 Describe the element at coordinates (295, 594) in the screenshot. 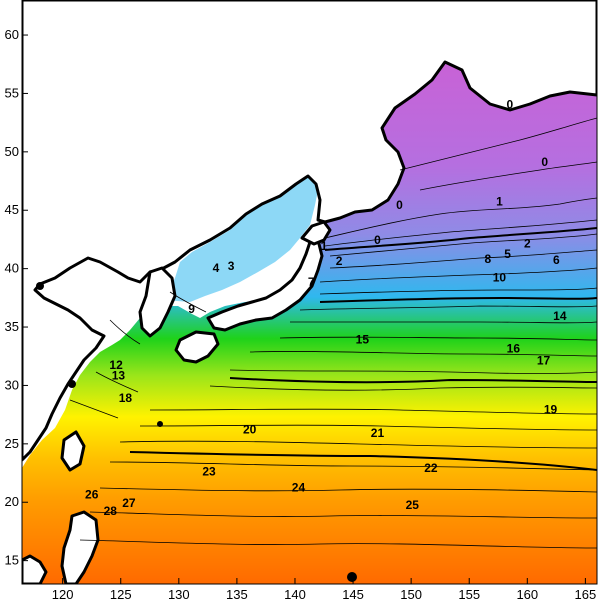

I see `x-tick-label: 140` at that location.